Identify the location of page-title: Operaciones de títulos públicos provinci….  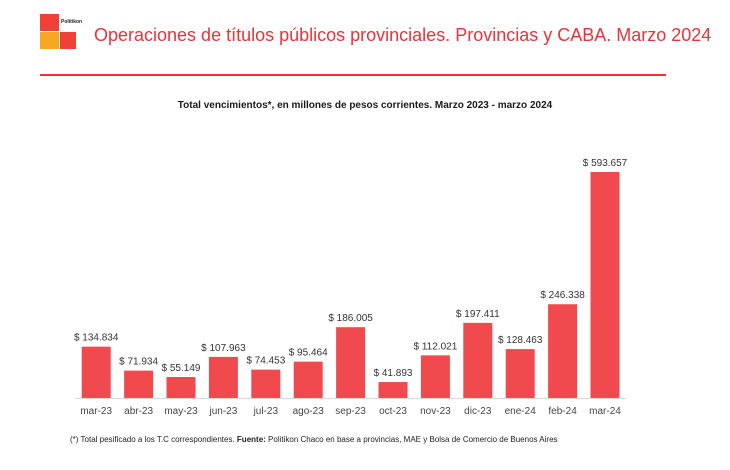
(403, 35).